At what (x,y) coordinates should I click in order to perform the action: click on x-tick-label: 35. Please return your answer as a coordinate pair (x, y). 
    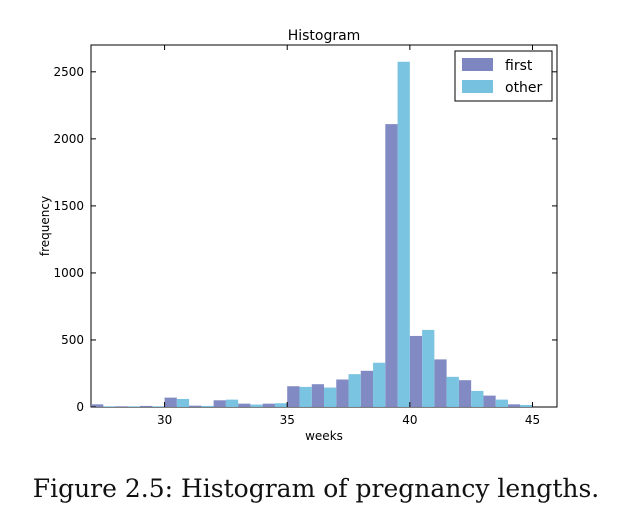
    Looking at the image, I should click on (287, 420).